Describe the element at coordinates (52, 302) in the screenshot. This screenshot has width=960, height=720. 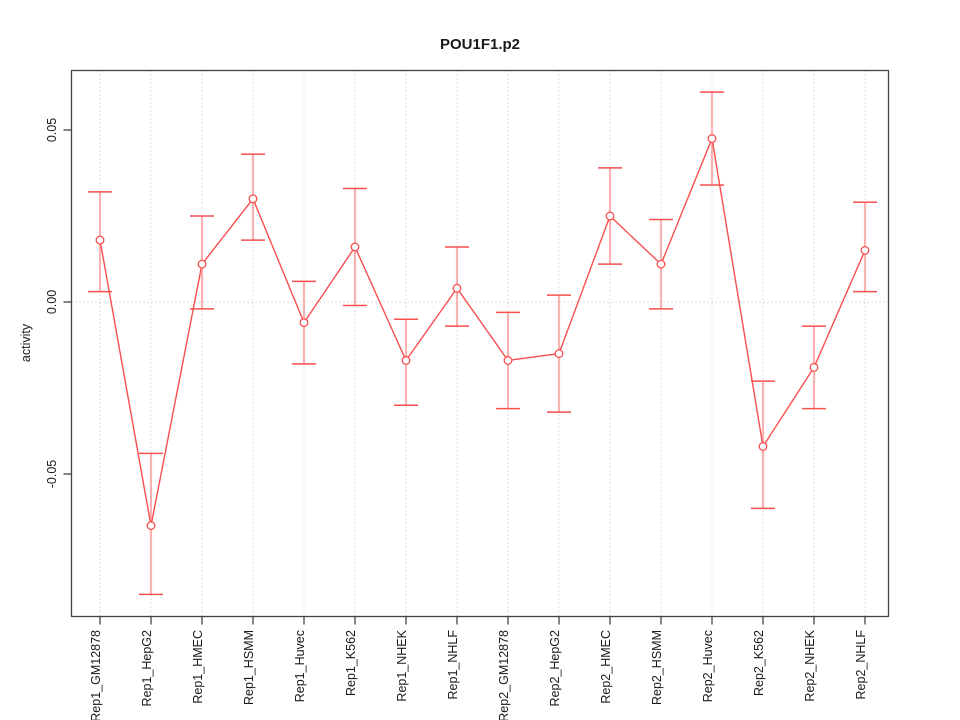
I see `y-tick-label-000: 0.00` at that location.